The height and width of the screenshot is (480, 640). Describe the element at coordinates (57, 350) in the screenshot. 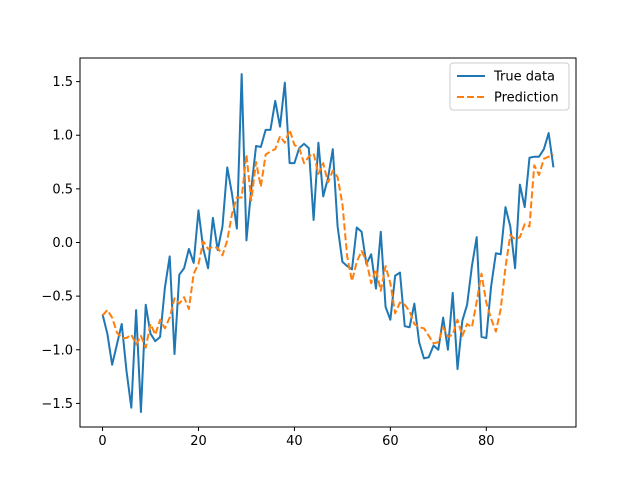

I see `y-tick-label: −1.0` at that location.